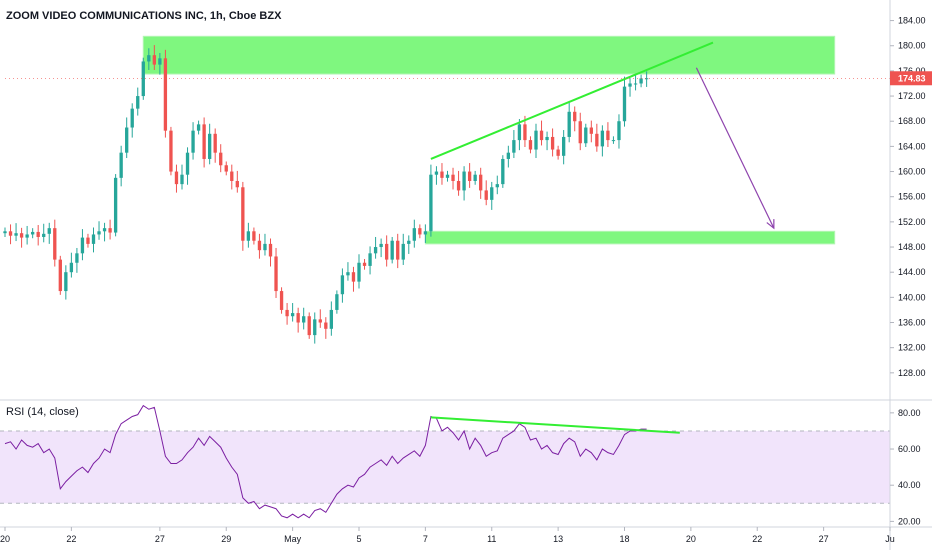  Describe the element at coordinates (572, 100) in the screenshot. I see `rising-wedge-trendline` at that location.